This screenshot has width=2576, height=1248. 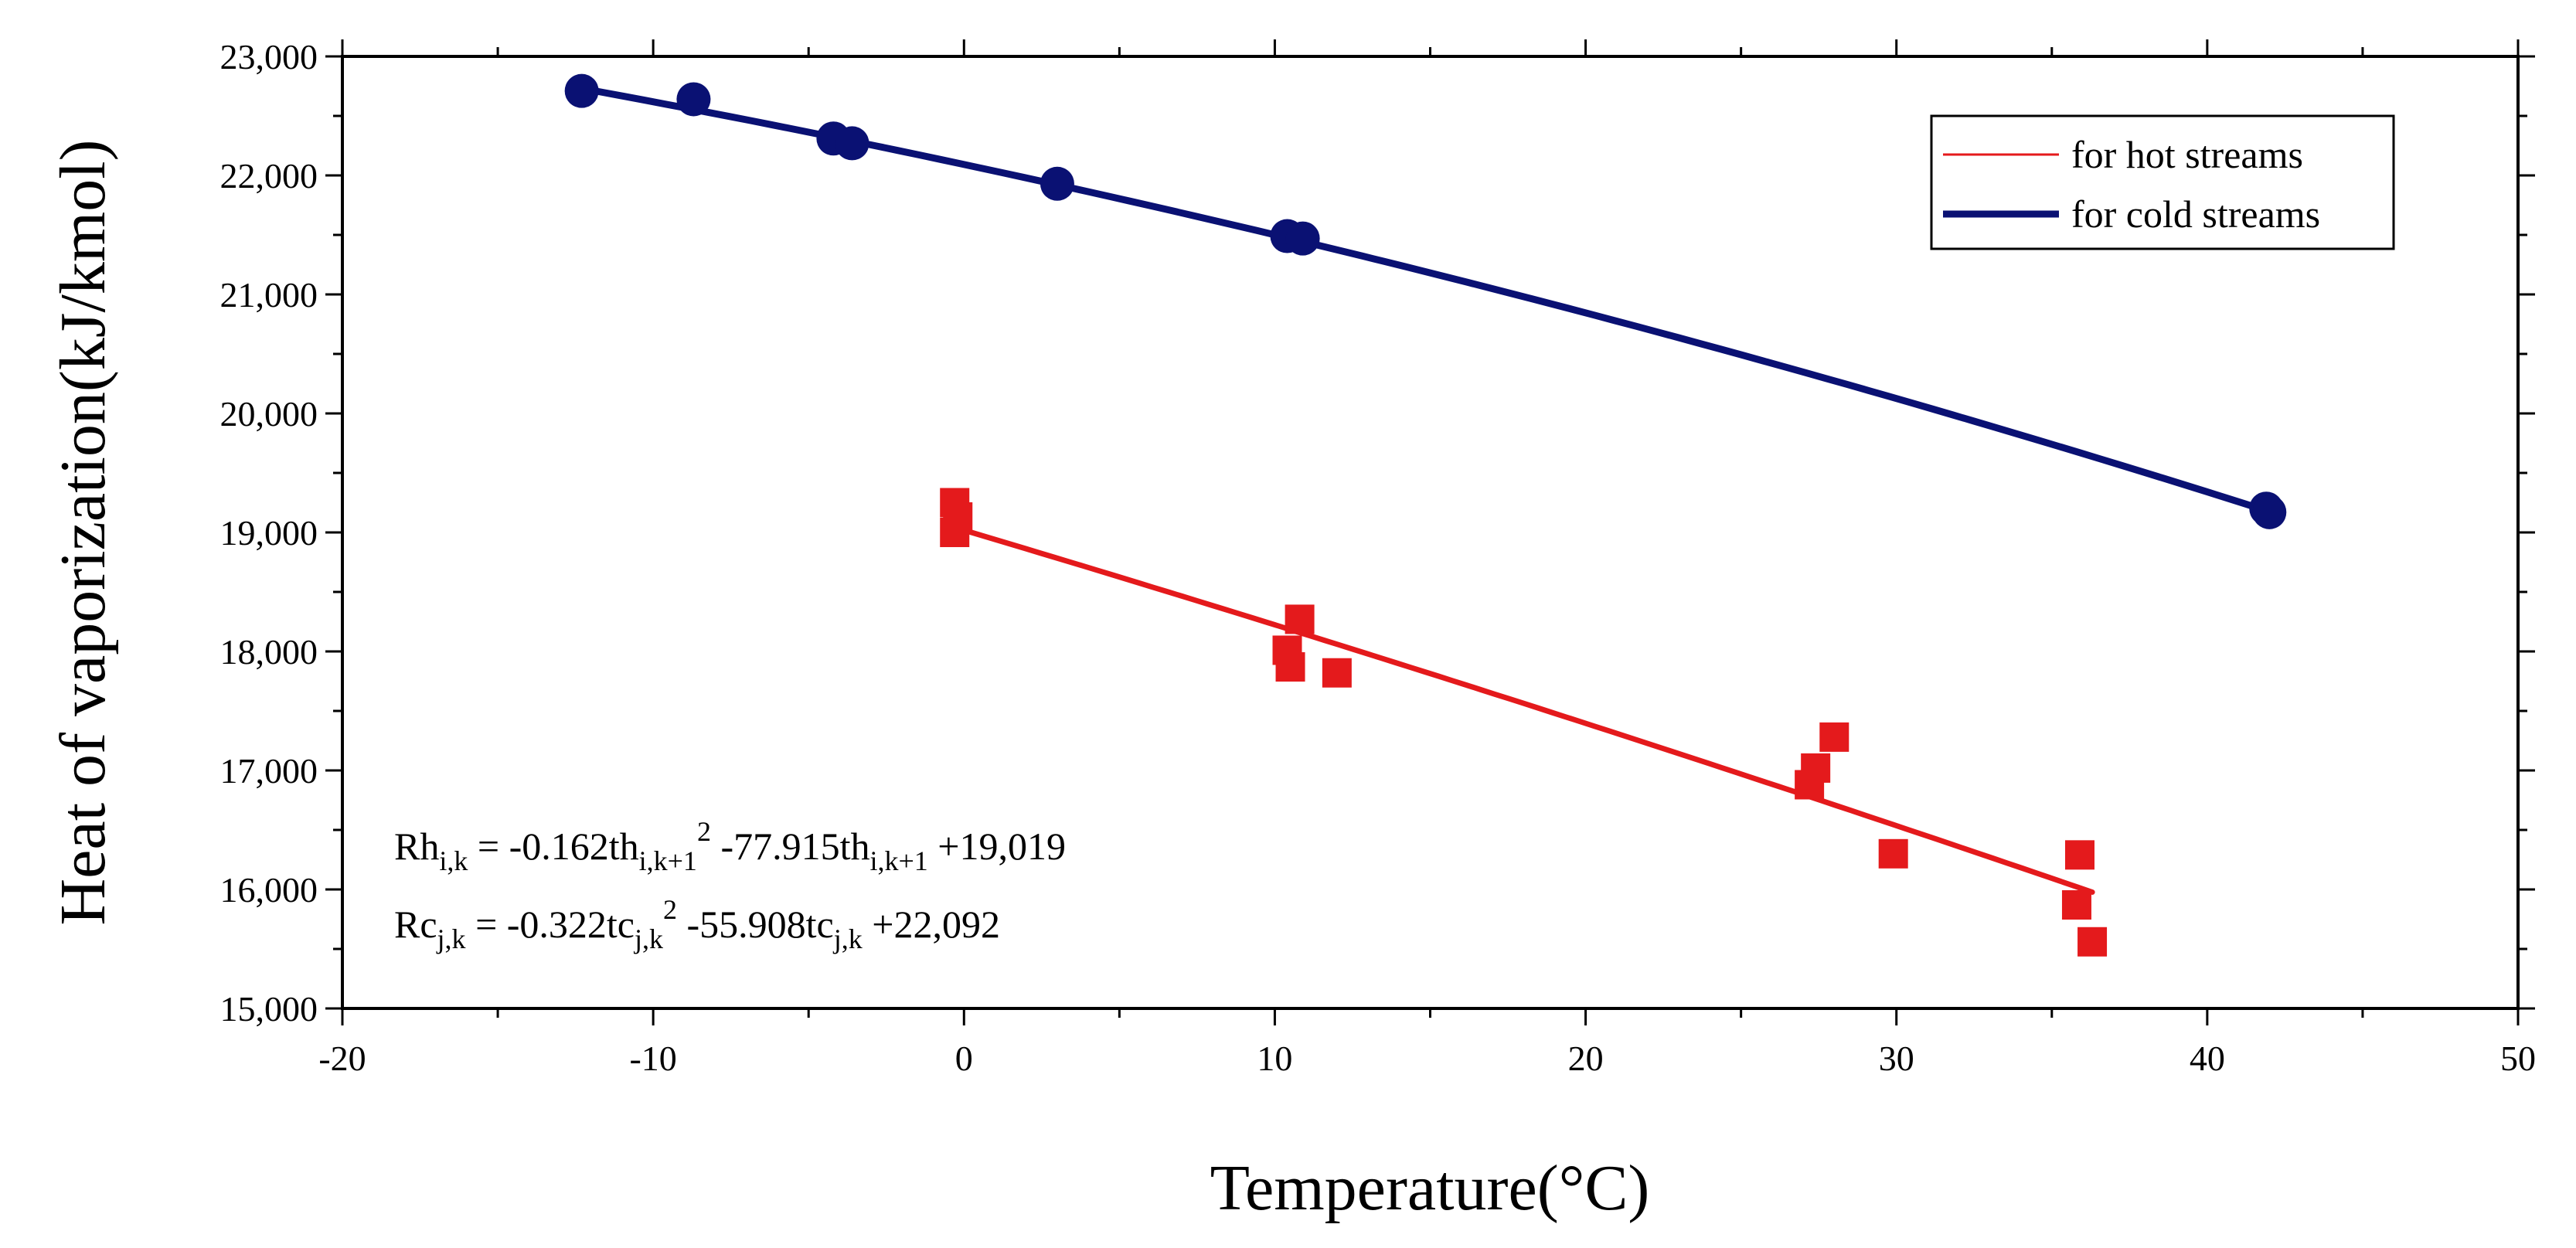 What do you see at coordinates (931, 924) in the screenshot?
I see `equation-cold-tail: +22,092` at bounding box center [931, 924].